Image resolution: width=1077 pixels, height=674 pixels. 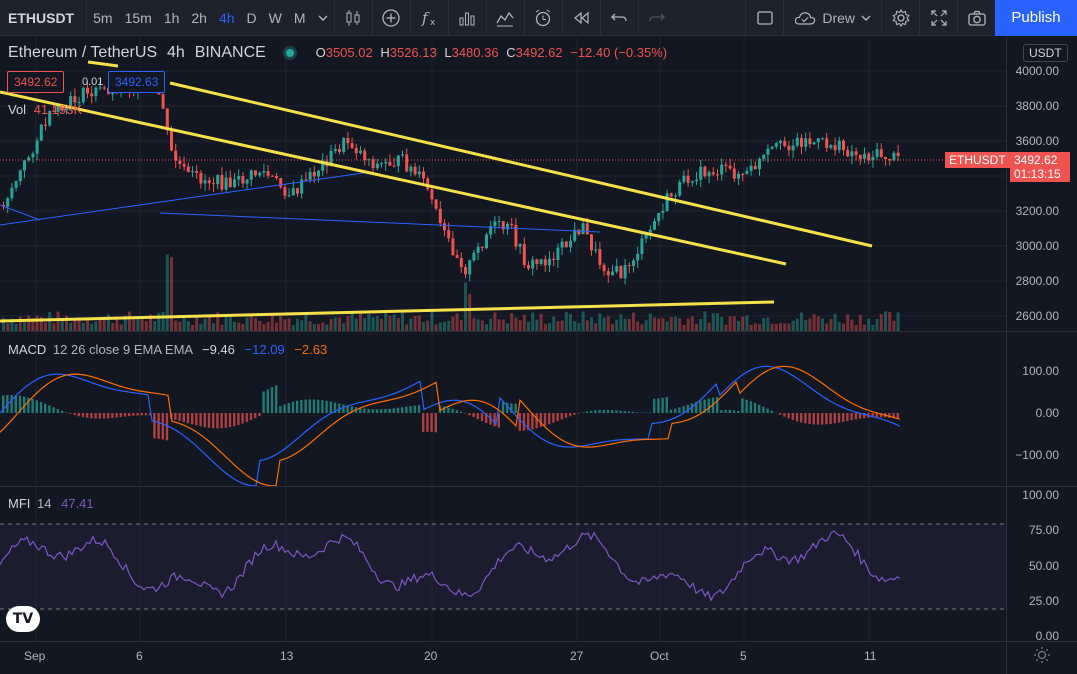 What do you see at coordinates (764, 18) in the screenshot?
I see `layout-button` at bounding box center [764, 18].